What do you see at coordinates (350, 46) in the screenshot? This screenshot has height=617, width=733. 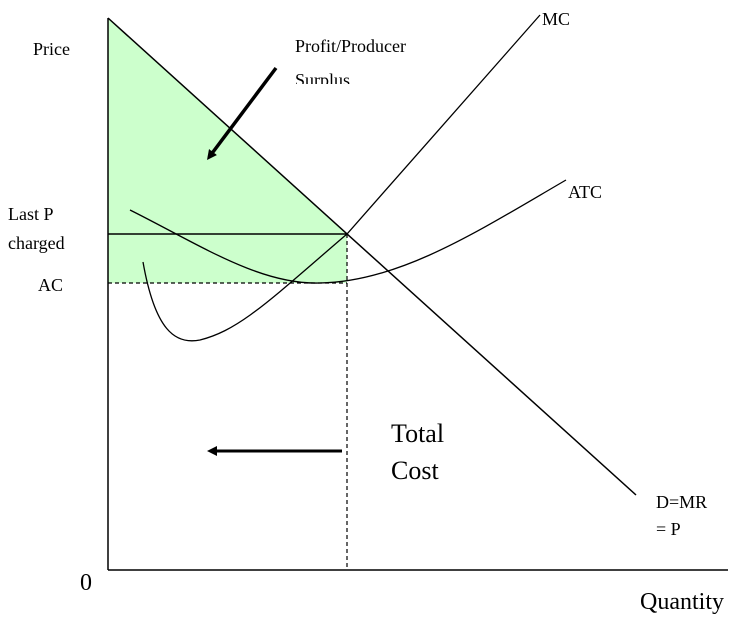 I see `profit-label: Profit/Producer` at bounding box center [350, 46].